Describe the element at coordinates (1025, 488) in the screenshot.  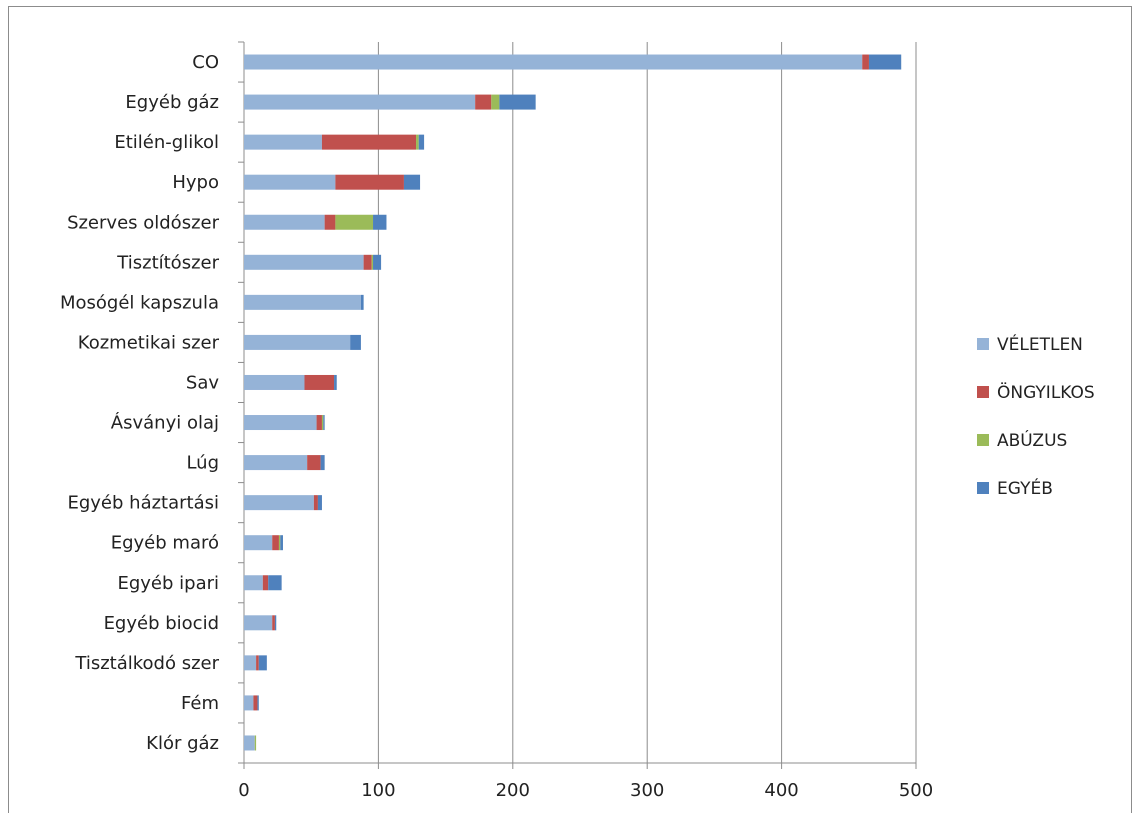
I see `legend-label: EGYÉB` at that location.